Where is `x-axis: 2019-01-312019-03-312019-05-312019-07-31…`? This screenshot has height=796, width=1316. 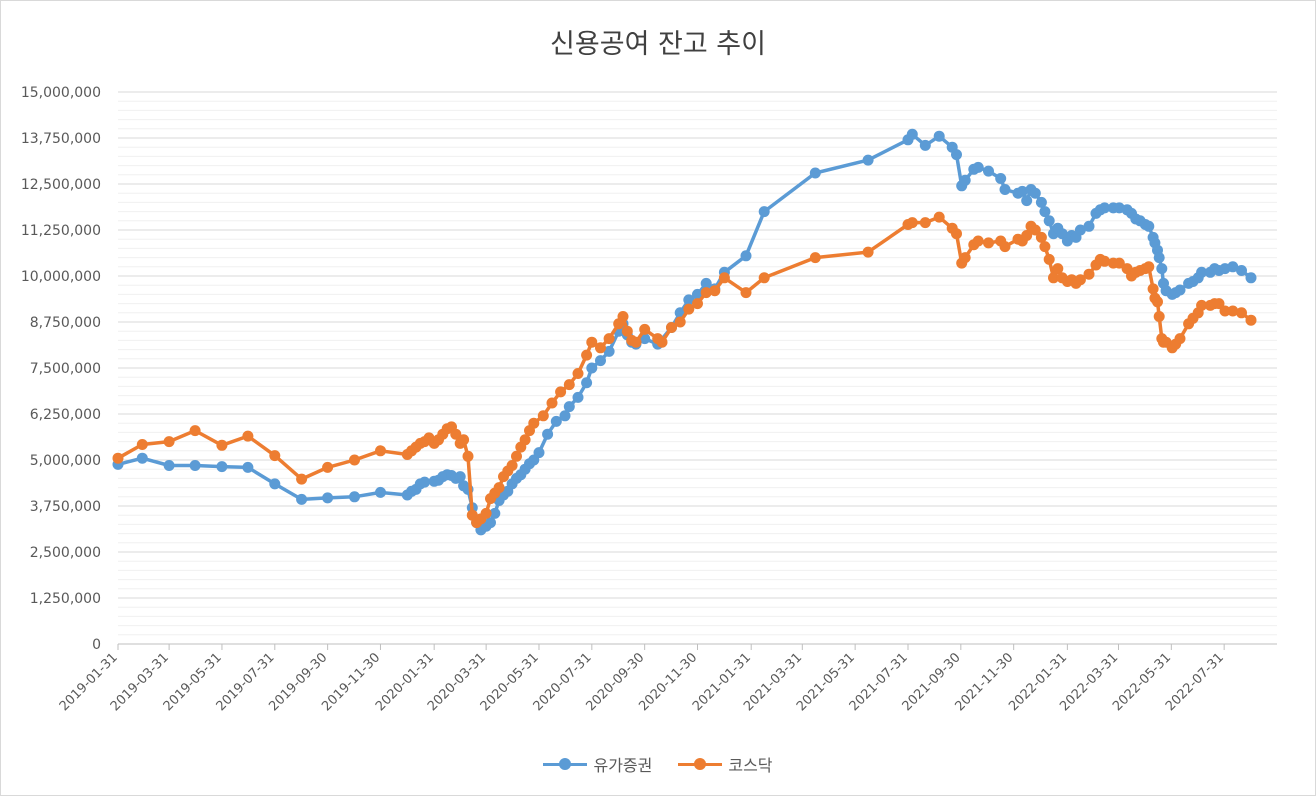 x-axis: 2019-01-312019-03-312019-05-312019-07-31… is located at coordinates (667, 678).